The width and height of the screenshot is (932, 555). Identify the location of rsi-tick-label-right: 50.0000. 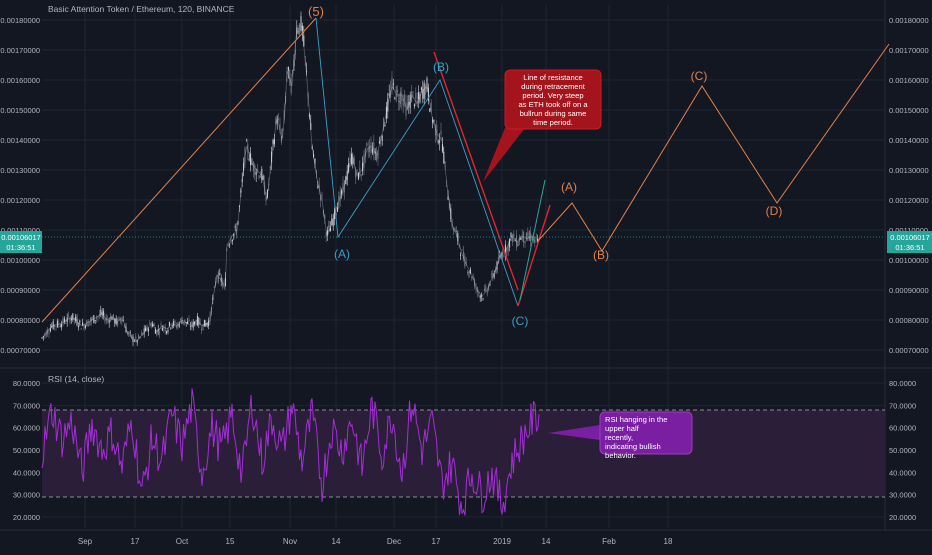
(902, 450).